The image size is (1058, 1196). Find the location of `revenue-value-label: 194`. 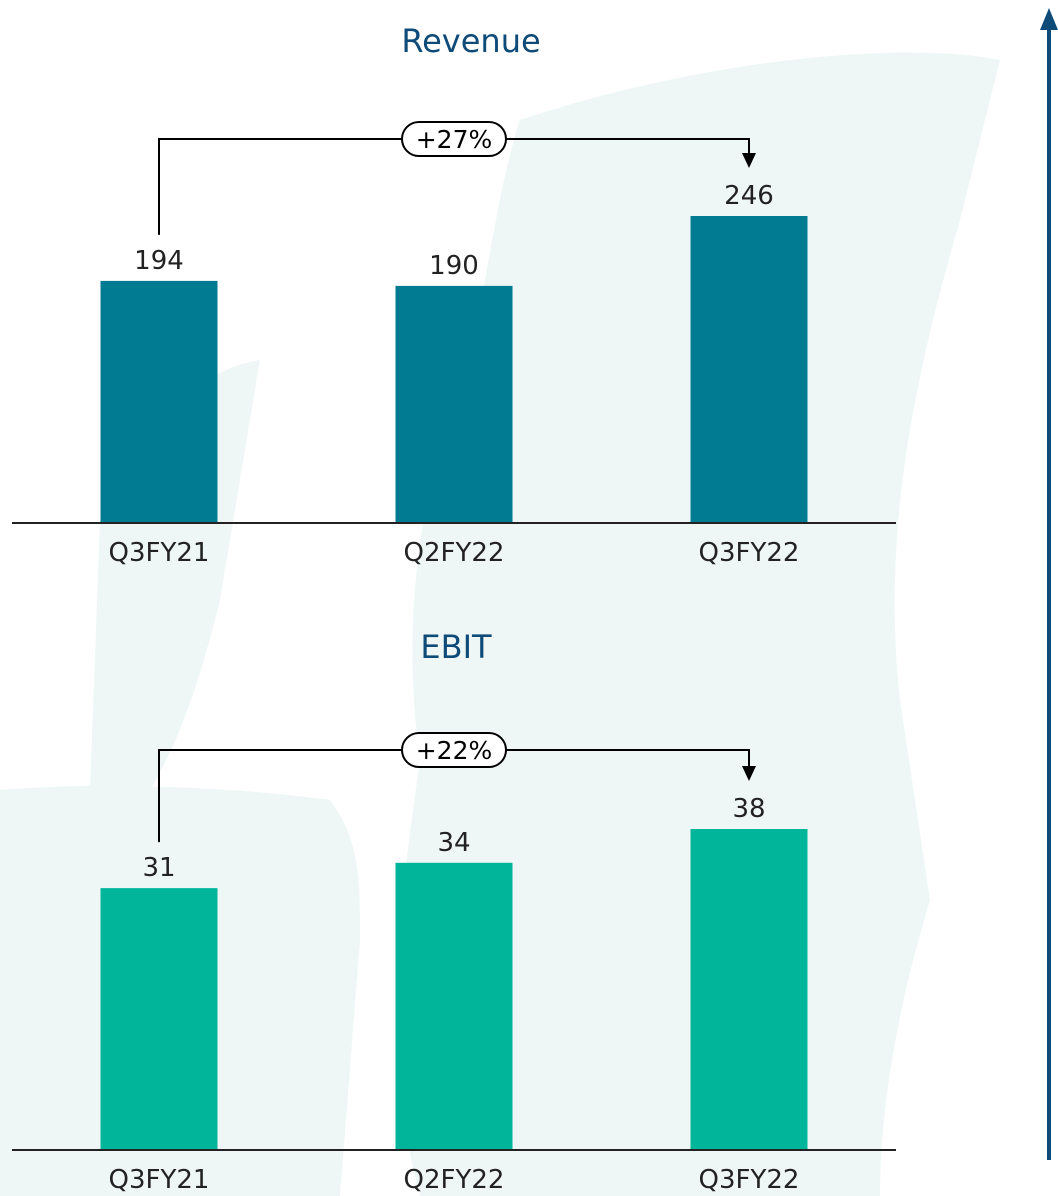

revenue-value-label: 194 is located at coordinates (159, 261).